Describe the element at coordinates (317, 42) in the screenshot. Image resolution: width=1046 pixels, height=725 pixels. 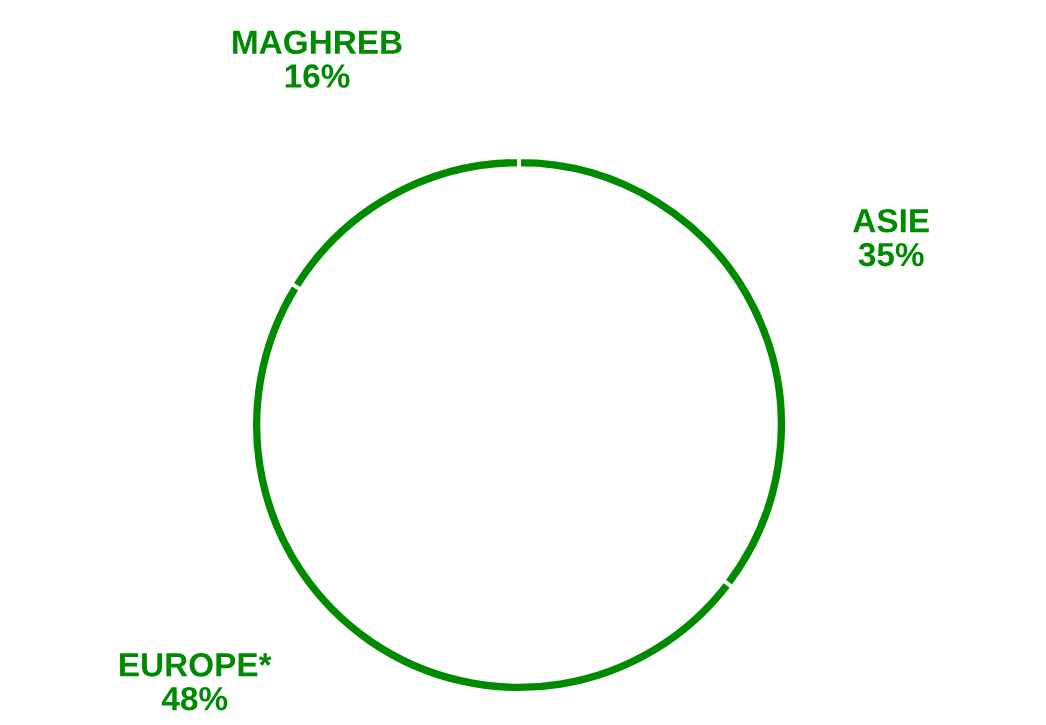
I see `slice-label: MAGHREB` at that location.